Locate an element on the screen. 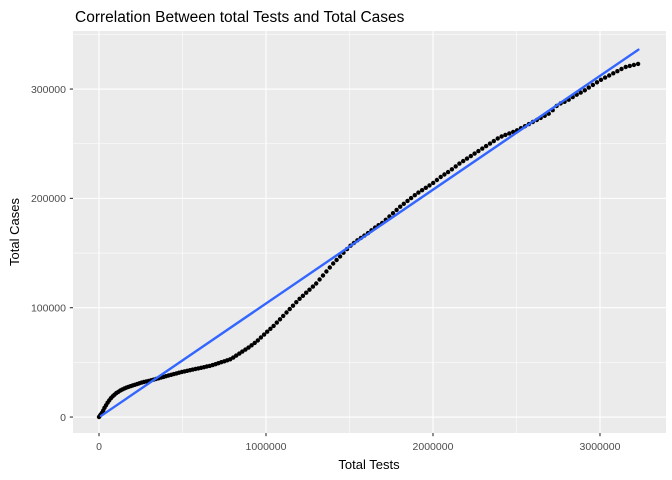 This screenshot has height=480, width=672. x-tick-label: 2000000 is located at coordinates (433, 447).